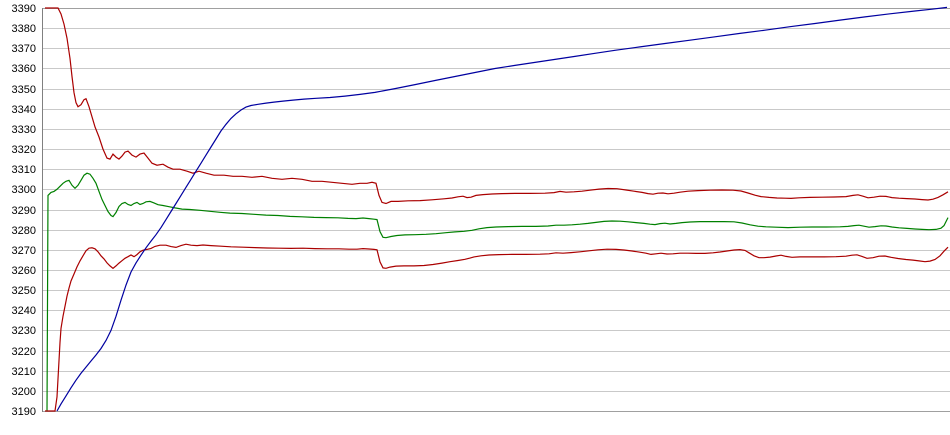 This screenshot has height=435, width=950. I want to click on y-axis-label: 3190, so click(23, 412).